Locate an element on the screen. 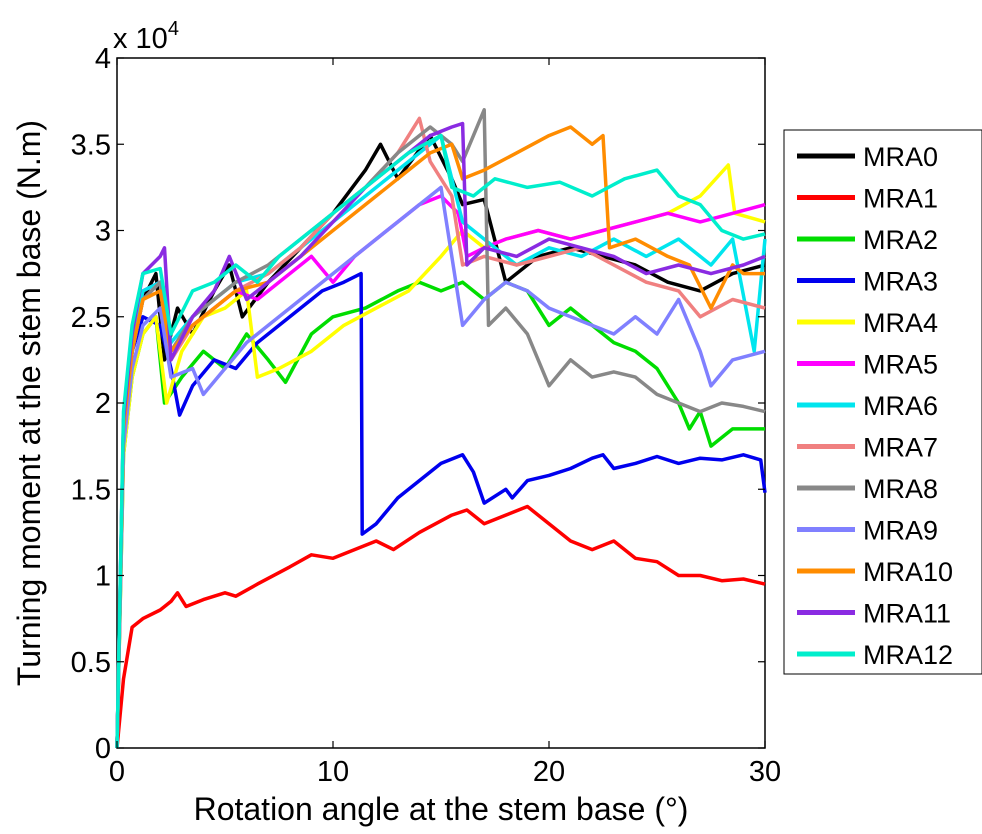  legend-label-mra2: MRA2 is located at coordinates (900, 240).